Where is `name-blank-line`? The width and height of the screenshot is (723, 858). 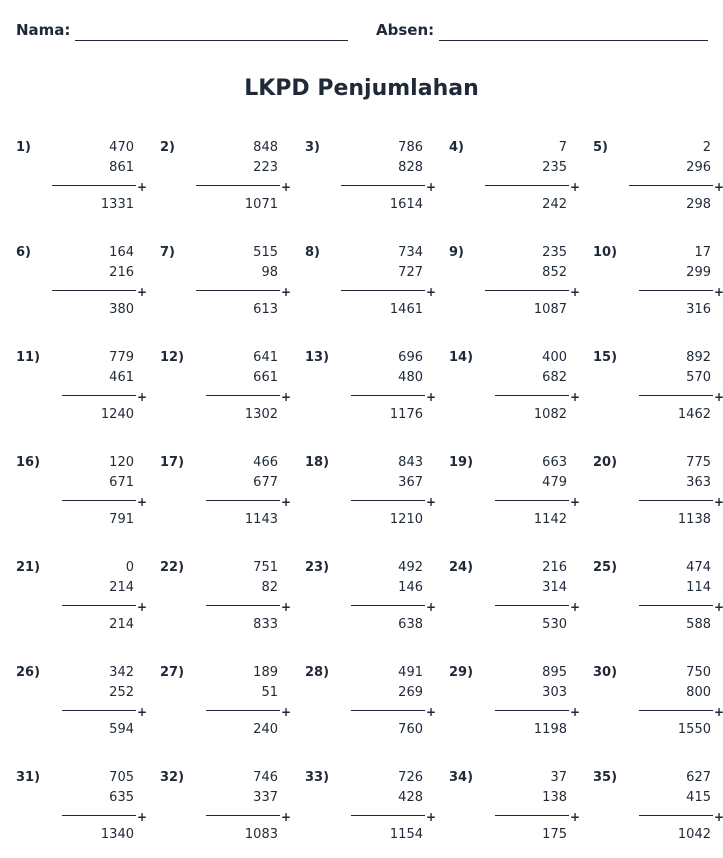 name-blank-line is located at coordinates (211, 40).